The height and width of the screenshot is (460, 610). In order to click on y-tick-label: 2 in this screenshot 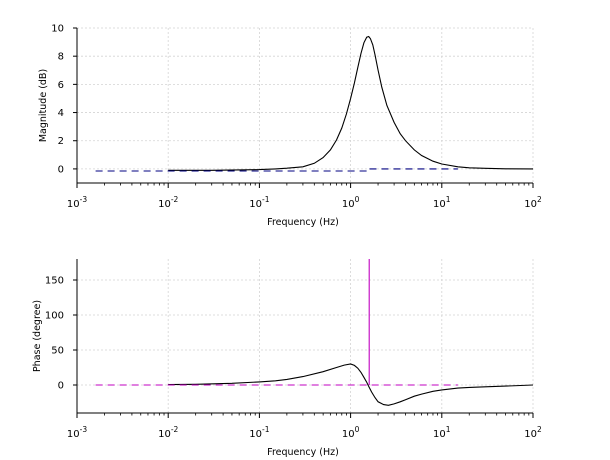, I will do `click(61, 141)`.